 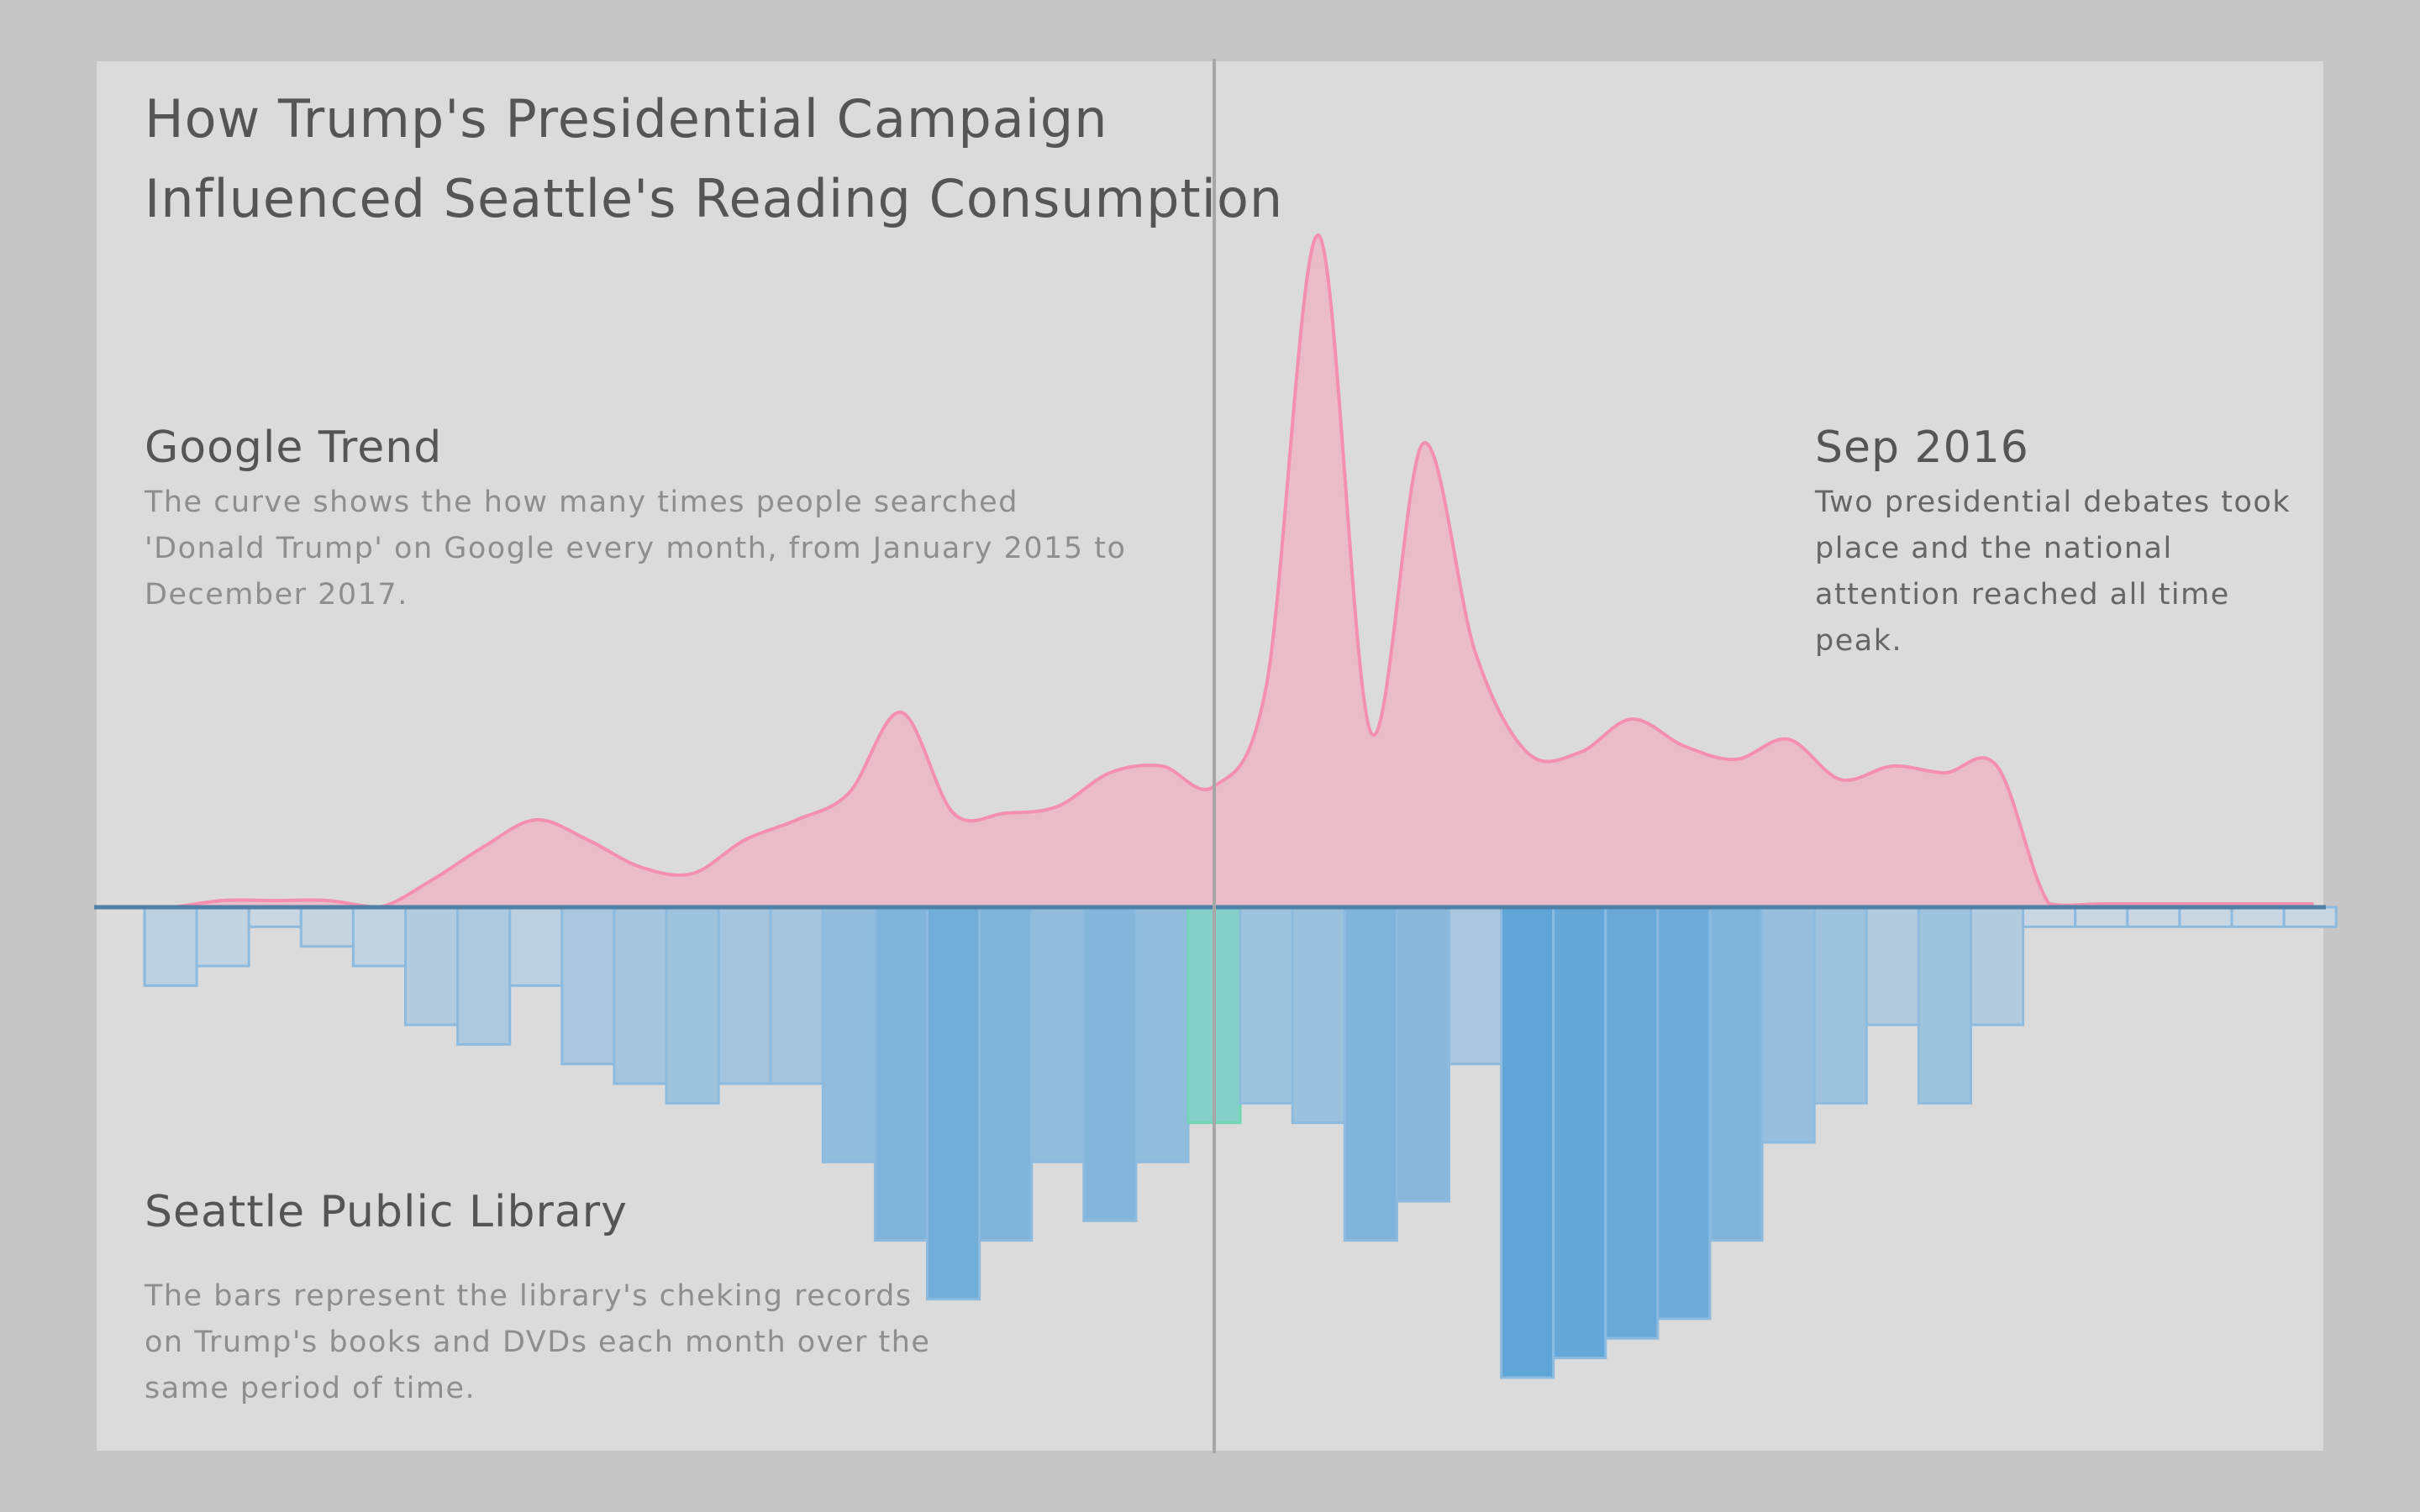 What do you see at coordinates (627, 119) in the screenshot?
I see `chart-title-line-1: How Trump's Presidential Campaign` at bounding box center [627, 119].